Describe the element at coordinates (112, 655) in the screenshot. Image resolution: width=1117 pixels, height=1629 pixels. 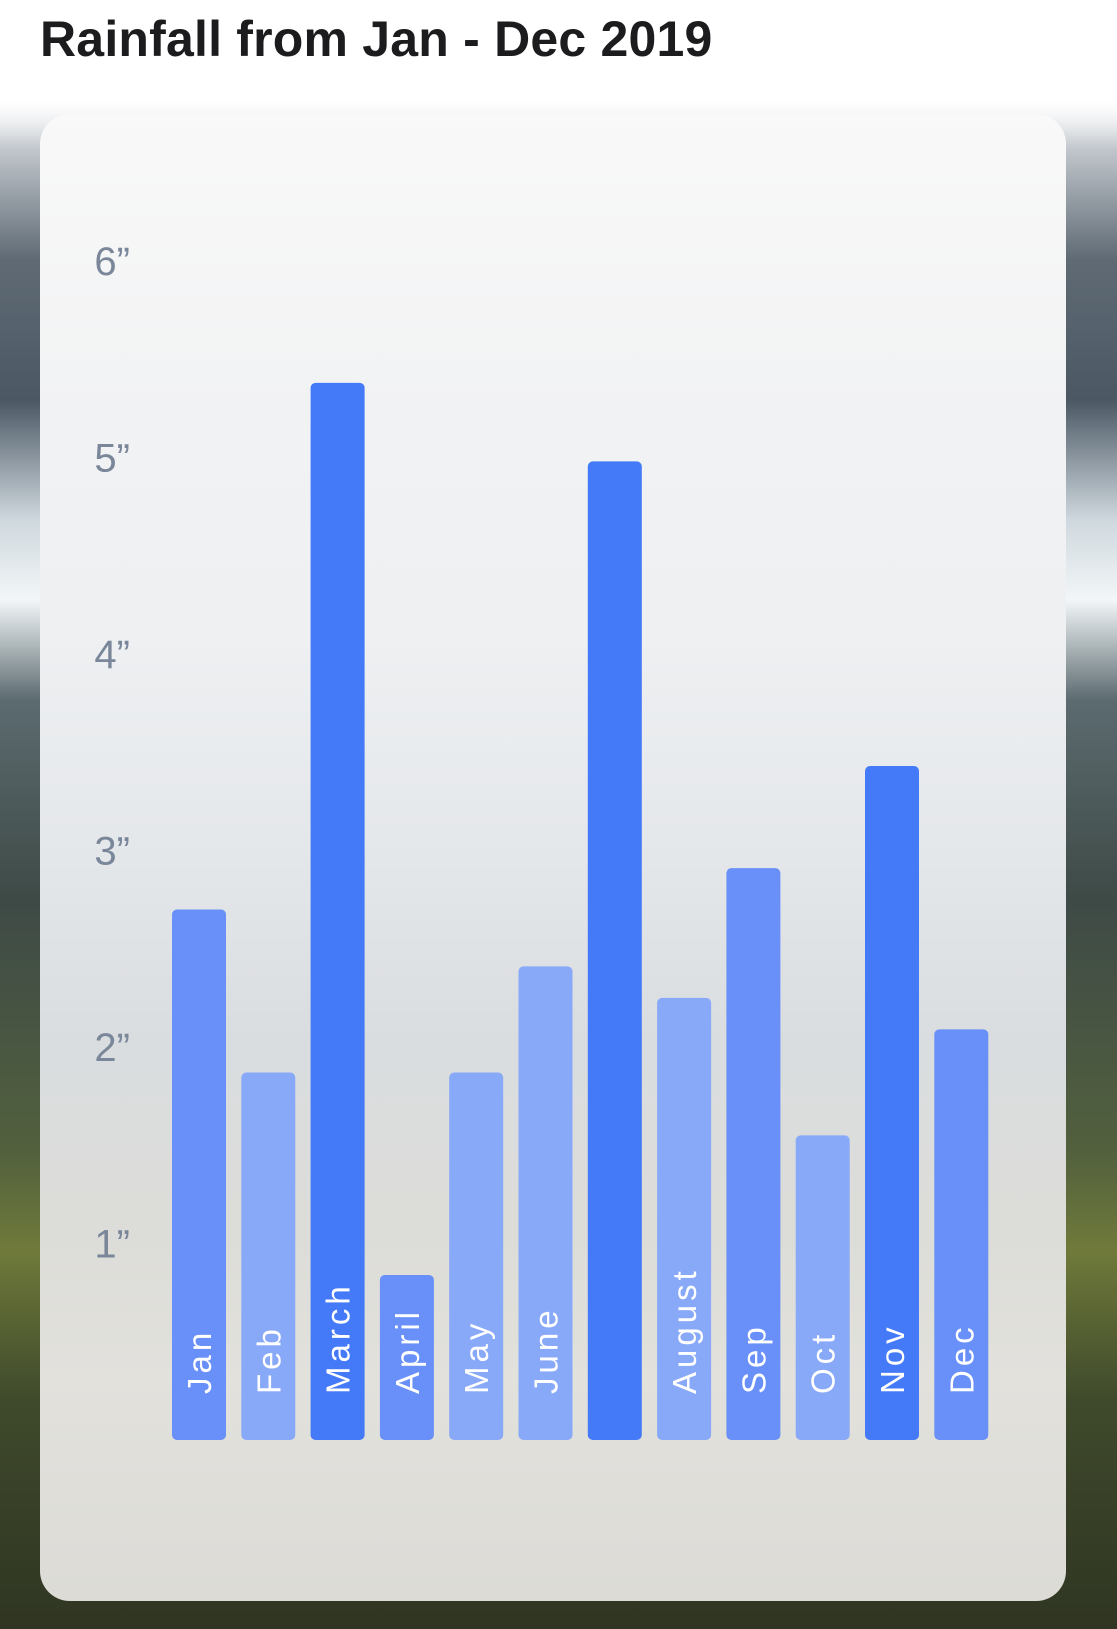
I see `y-tick-label: 4”` at that location.